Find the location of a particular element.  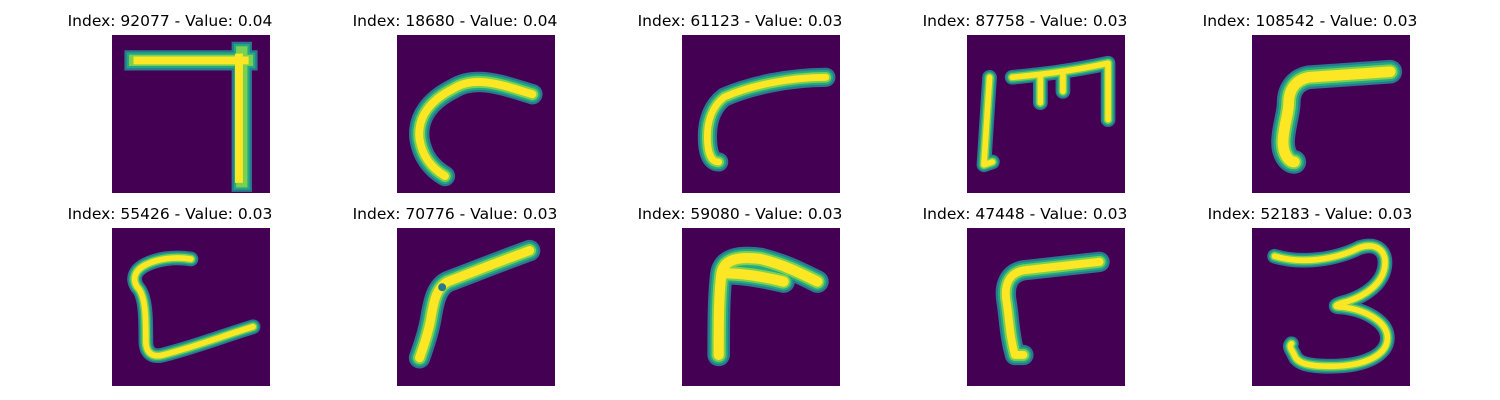

grid-panel: Index: 61123 - Value: 0.03 is located at coordinates (740, 101).